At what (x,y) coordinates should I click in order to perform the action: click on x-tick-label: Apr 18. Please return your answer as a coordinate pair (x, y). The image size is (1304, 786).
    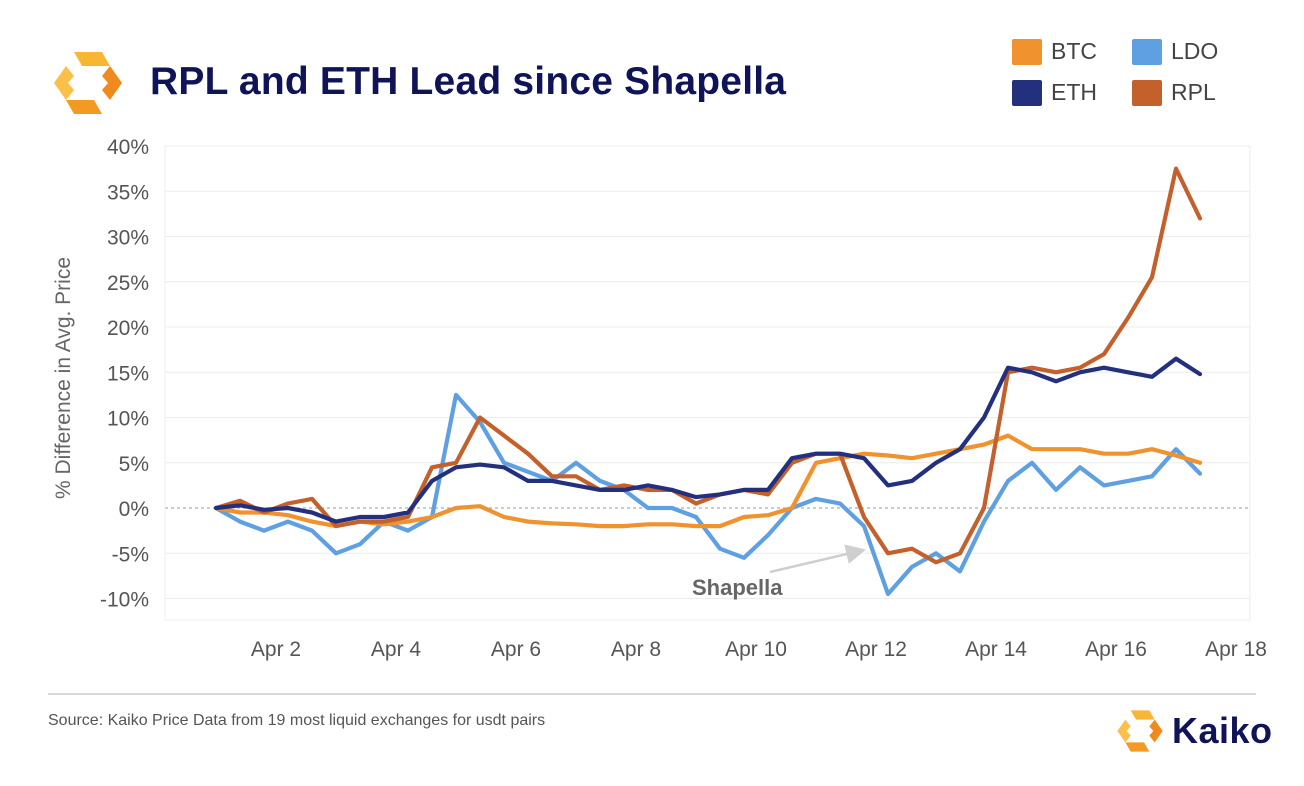
    Looking at the image, I should click on (1236, 649).